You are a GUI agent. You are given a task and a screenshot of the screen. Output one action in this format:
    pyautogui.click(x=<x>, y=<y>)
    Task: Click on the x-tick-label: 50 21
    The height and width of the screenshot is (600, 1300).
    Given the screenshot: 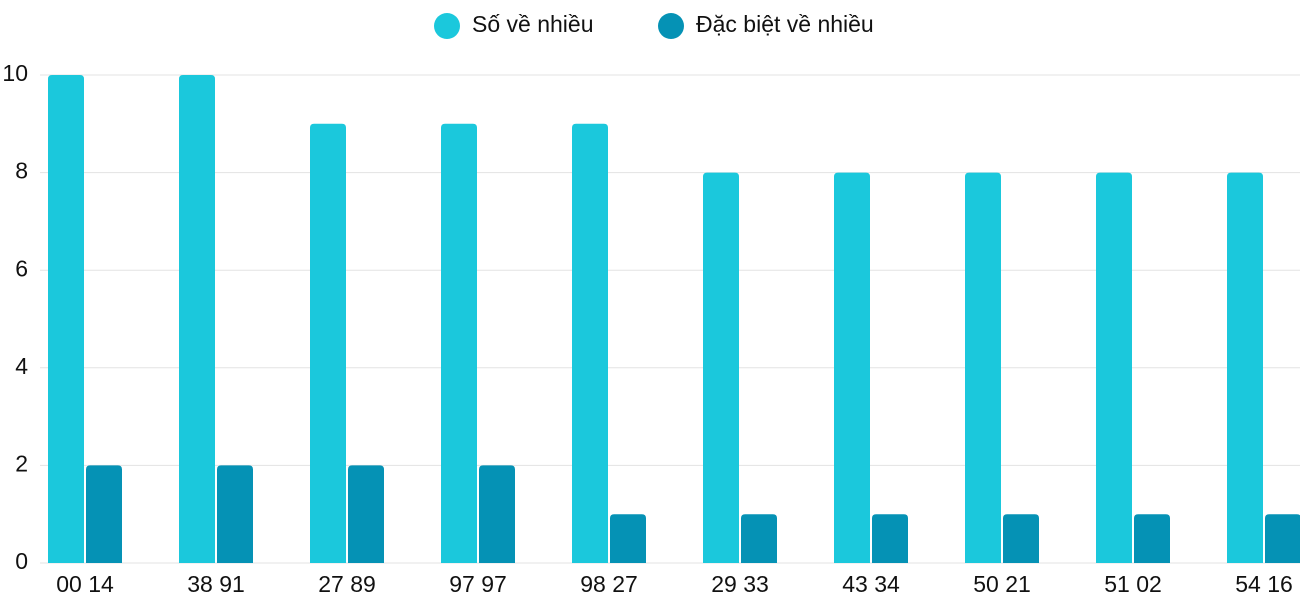 What is the action you would take?
    pyautogui.click(x=1002, y=584)
    